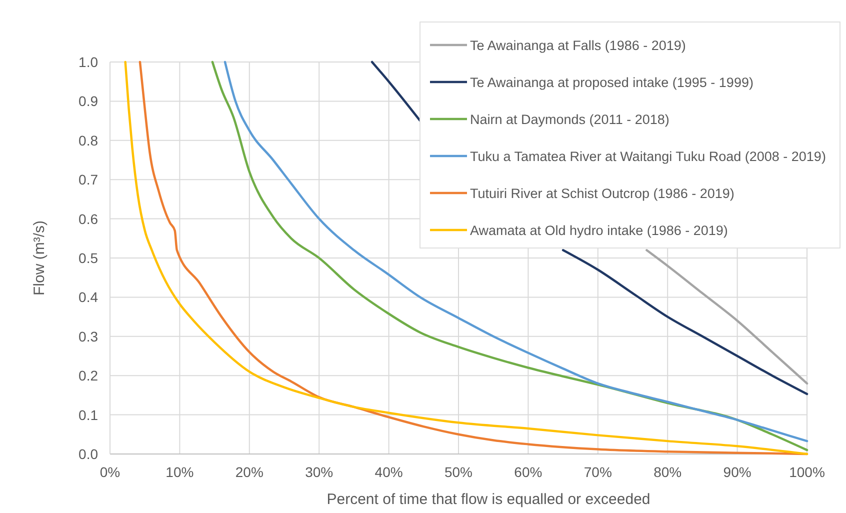 The height and width of the screenshot is (513, 846). What do you see at coordinates (88, 454) in the screenshot?
I see `y-tick-label: 0.0` at bounding box center [88, 454].